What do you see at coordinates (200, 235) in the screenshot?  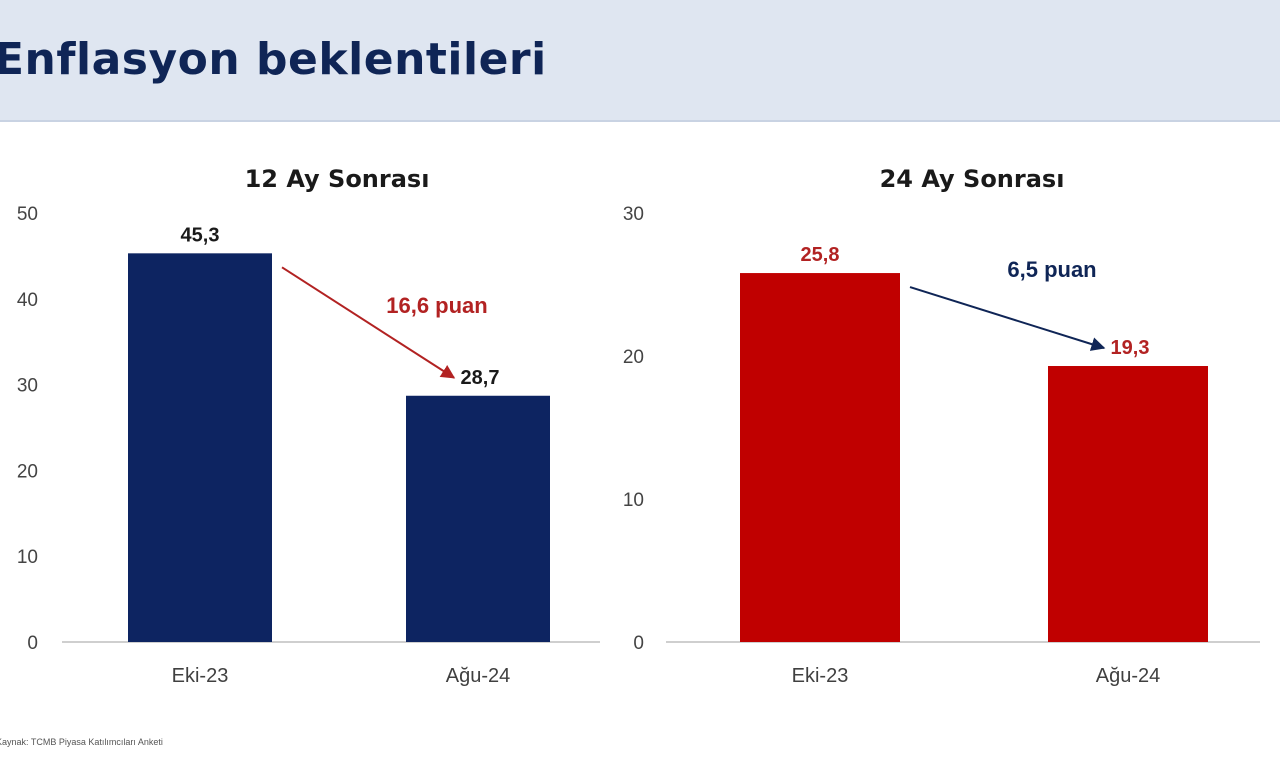 I see `data-label: 45,3` at bounding box center [200, 235].